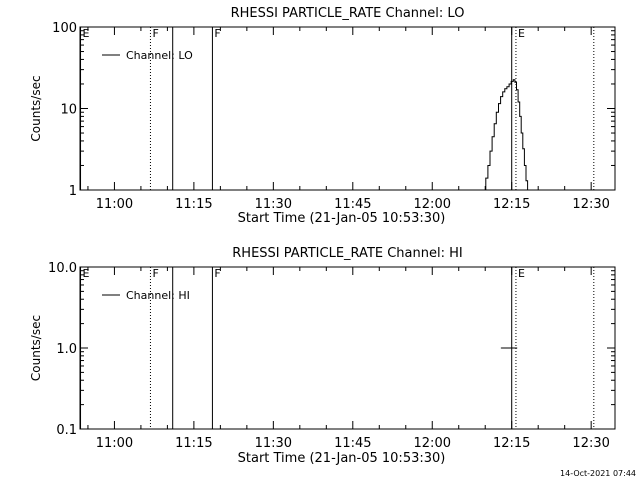 This screenshot has width=640, height=480. Describe the element at coordinates (159, 55) in the screenshot. I see `legend-label: Channel: LO` at that location.